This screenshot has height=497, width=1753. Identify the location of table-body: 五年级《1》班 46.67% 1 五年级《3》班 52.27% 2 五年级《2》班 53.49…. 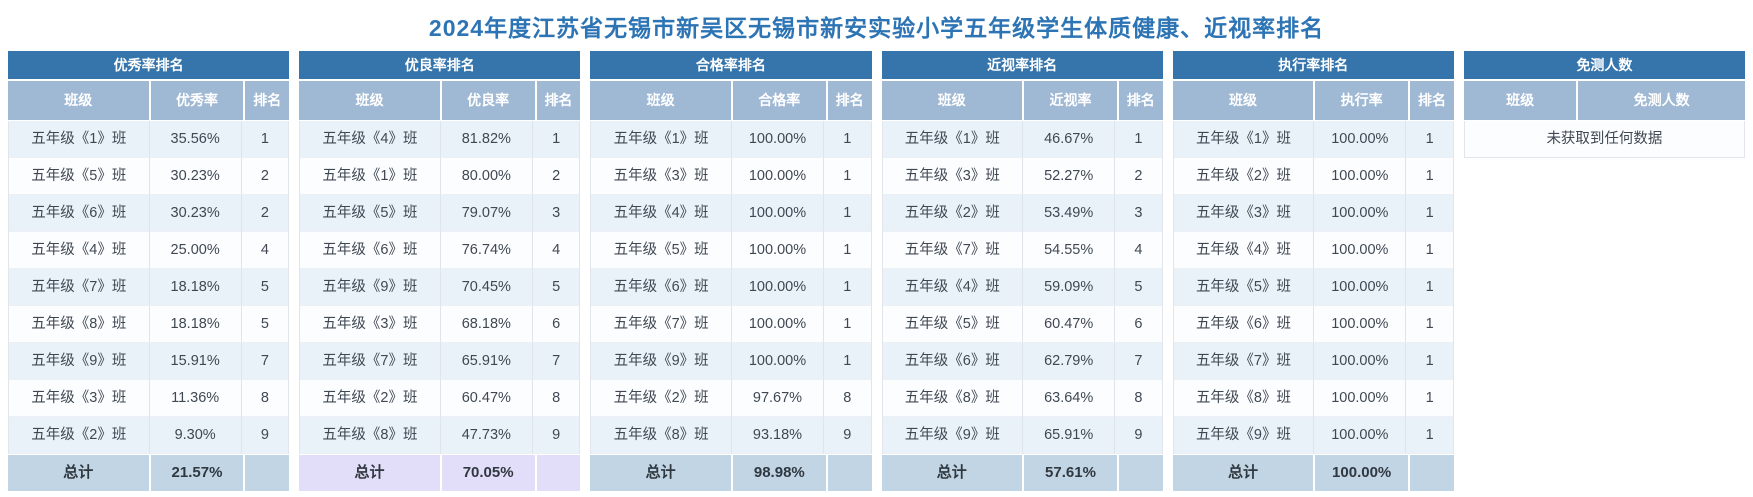
(1022, 287).